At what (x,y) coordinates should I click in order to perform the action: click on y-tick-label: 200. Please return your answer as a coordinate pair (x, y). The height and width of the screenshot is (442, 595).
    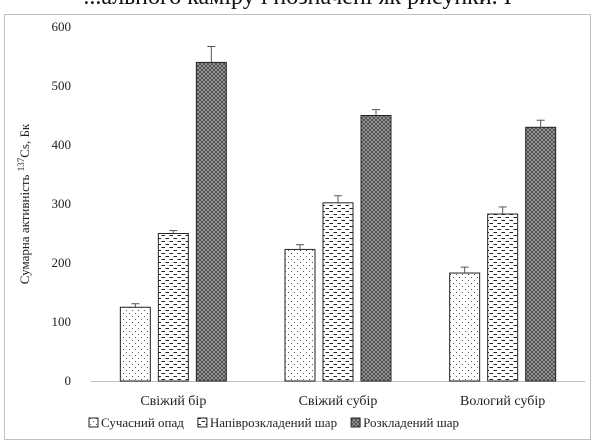
    Looking at the image, I should click on (62, 262).